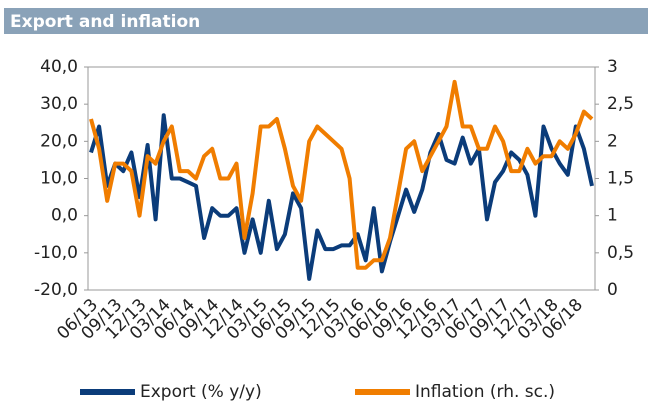 The width and height of the screenshot is (649, 405). What do you see at coordinates (56, 253) in the screenshot?
I see `y-tick-label: -10,0` at bounding box center [56, 253].